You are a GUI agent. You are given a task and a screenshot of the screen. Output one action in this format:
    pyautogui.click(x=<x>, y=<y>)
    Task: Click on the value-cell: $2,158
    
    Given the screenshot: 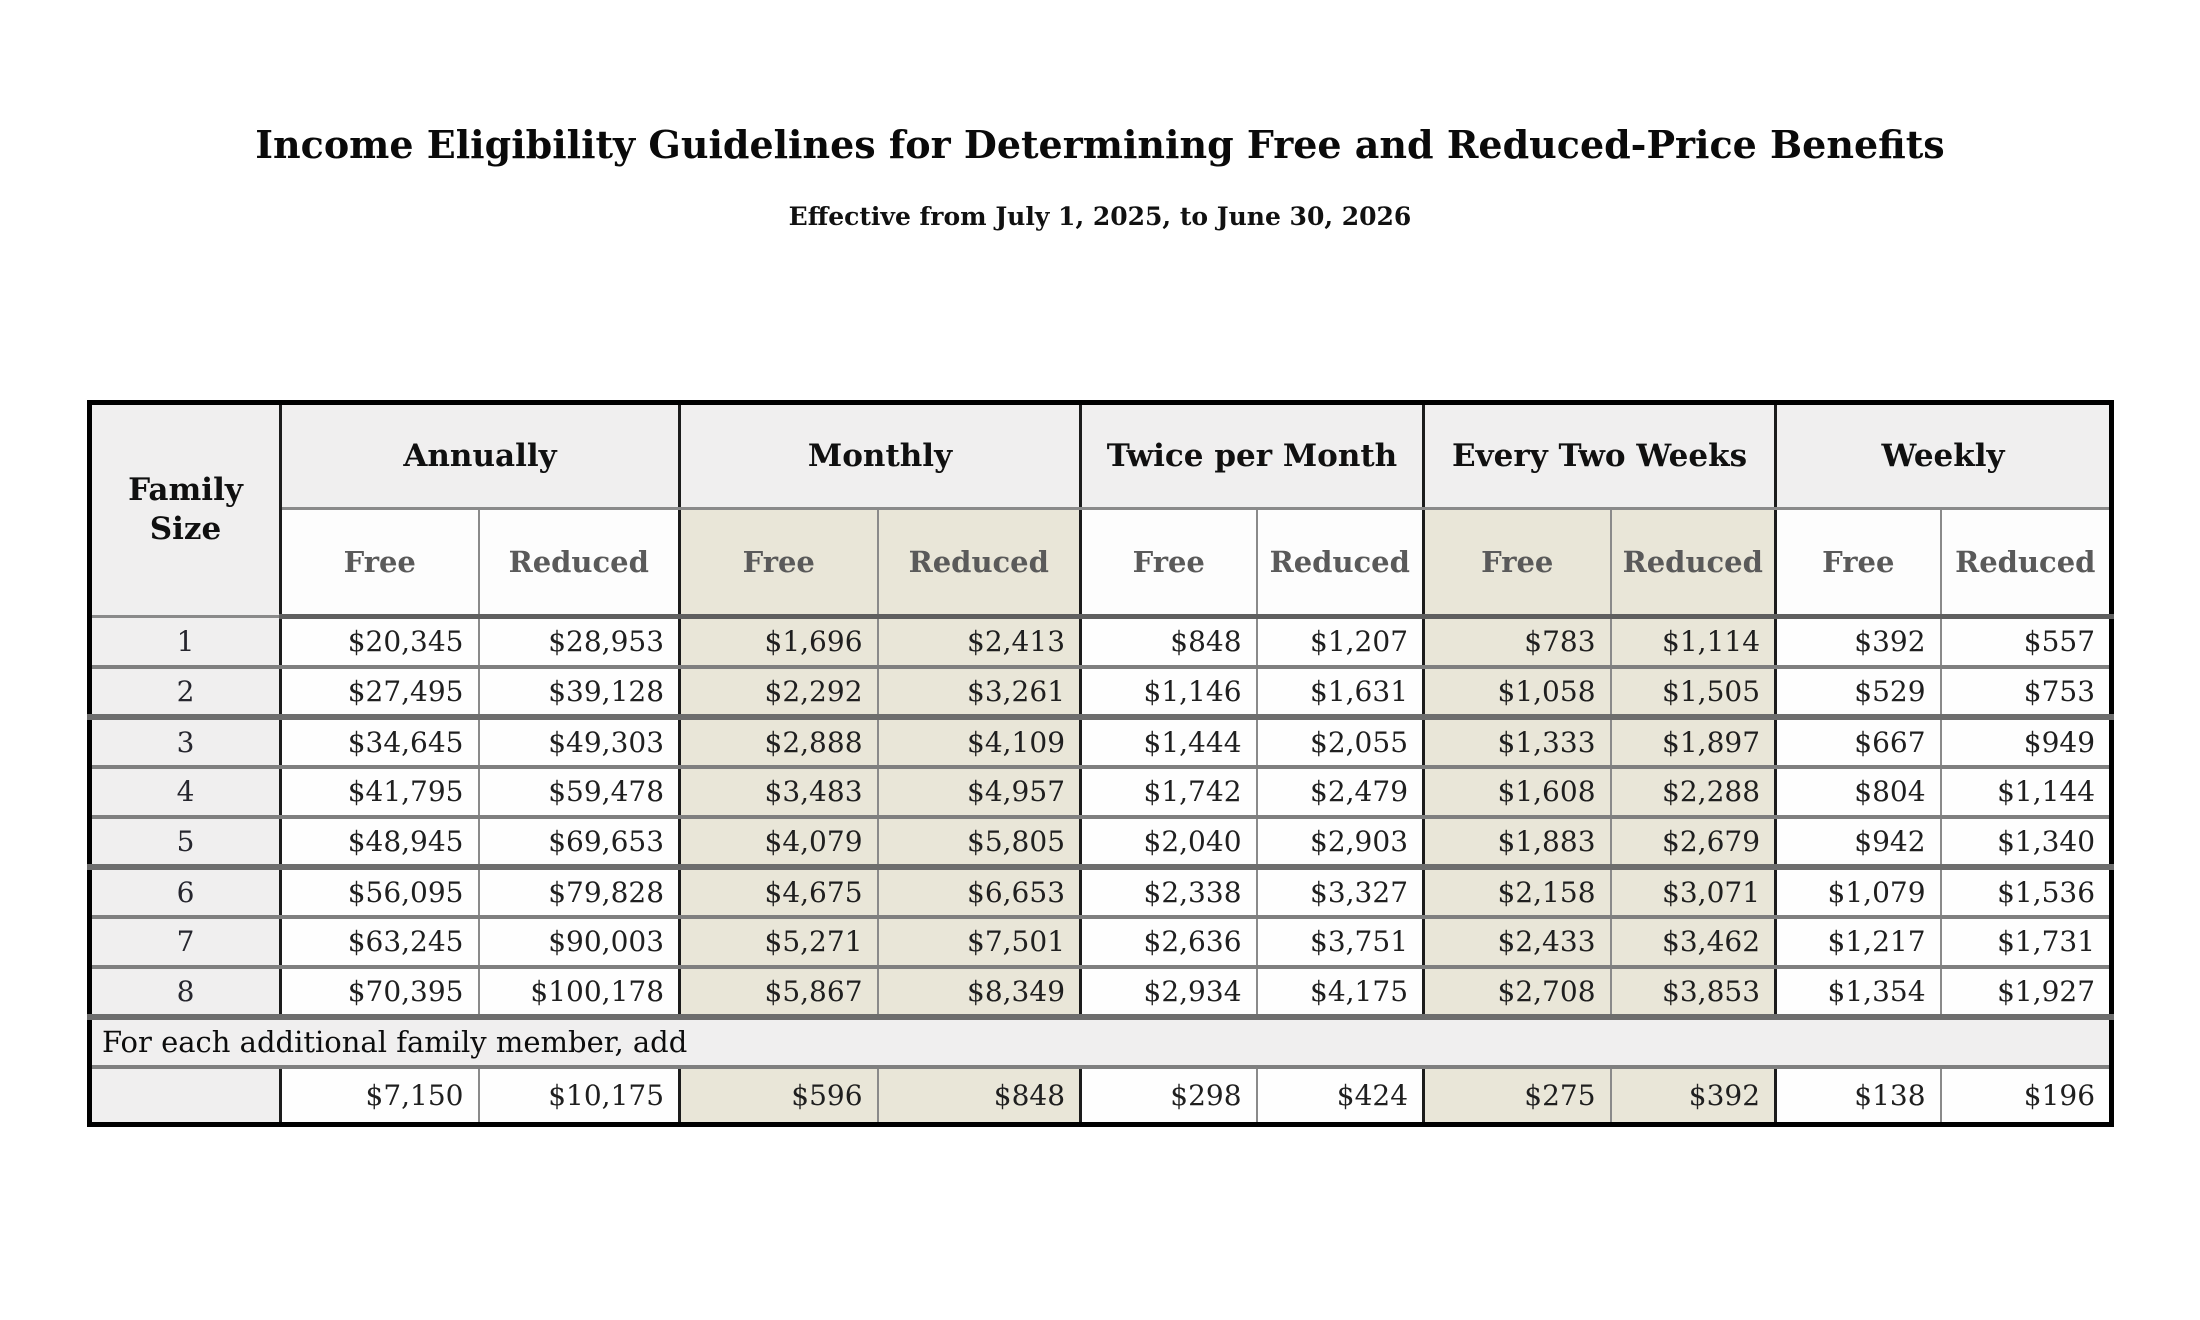 What is the action you would take?
    pyautogui.click(x=1516, y=891)
    